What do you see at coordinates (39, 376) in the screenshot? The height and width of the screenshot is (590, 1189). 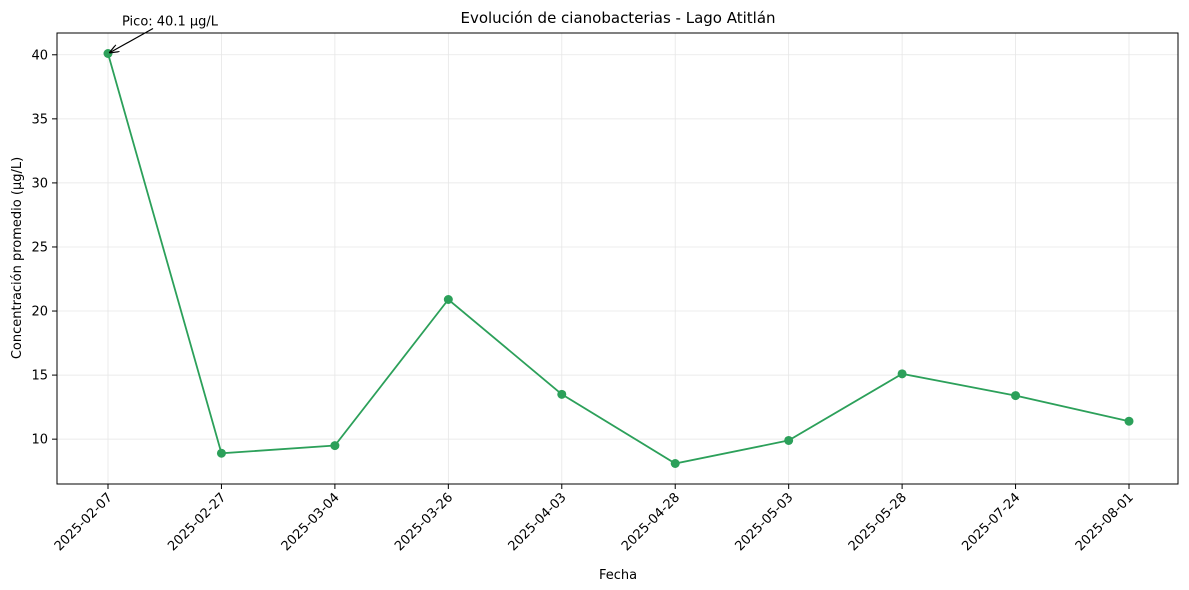 I see `y-tick-label: 15` at bounding box center [39, 376].